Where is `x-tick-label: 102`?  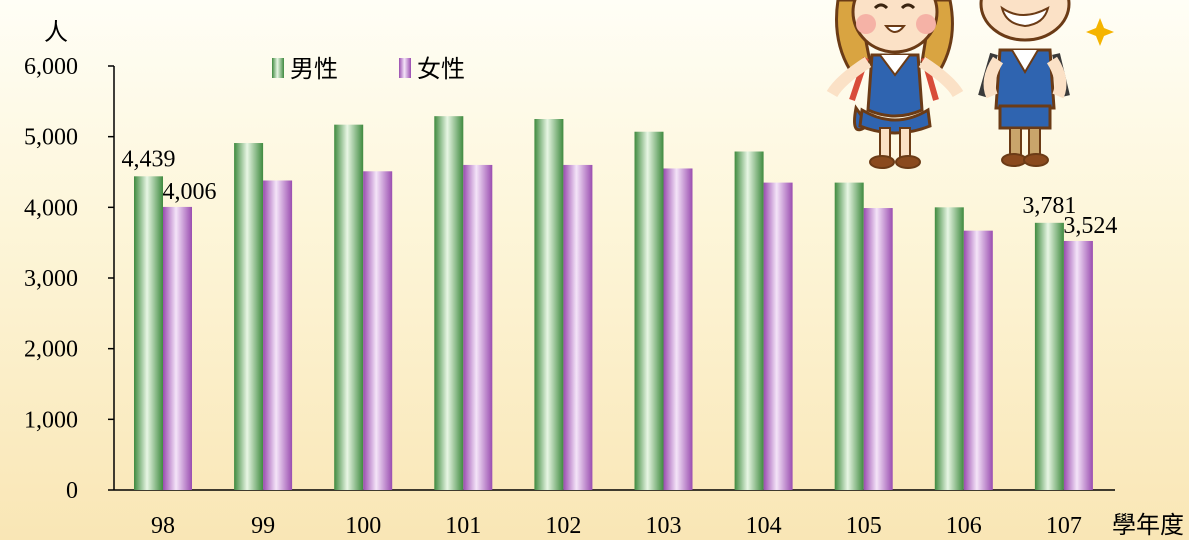
x-tick-label: 102 is located at coordinates (563, 526).